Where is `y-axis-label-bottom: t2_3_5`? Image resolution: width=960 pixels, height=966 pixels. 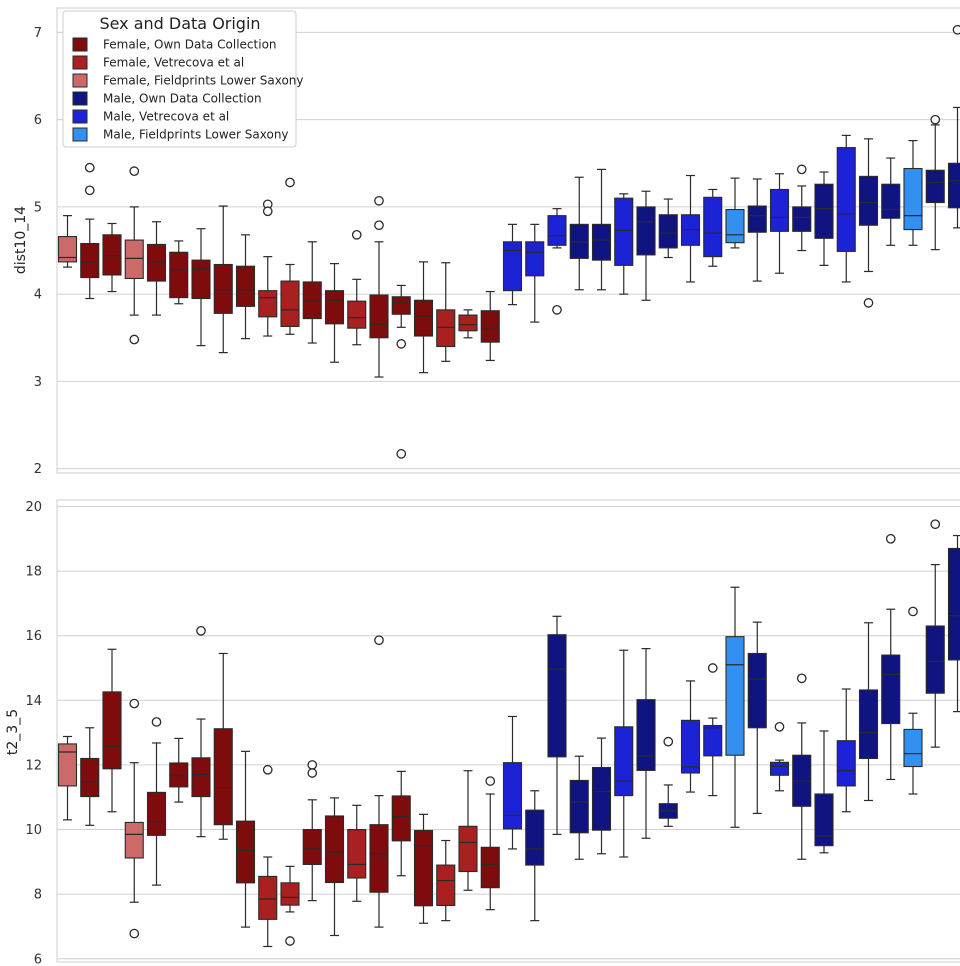
y-axis-label-bottom: t2_3_5 is located at coordinates (13, 732).